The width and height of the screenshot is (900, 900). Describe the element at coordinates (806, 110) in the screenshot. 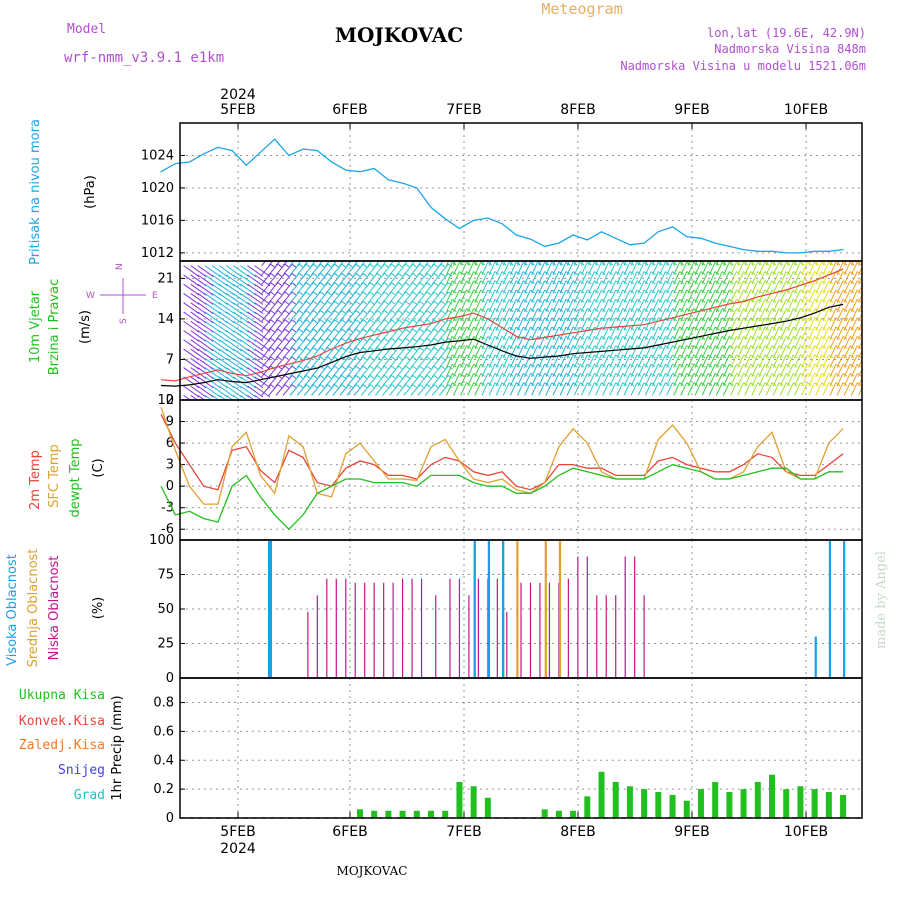

I see `top-date-tick-label: 10FEB` at that location.